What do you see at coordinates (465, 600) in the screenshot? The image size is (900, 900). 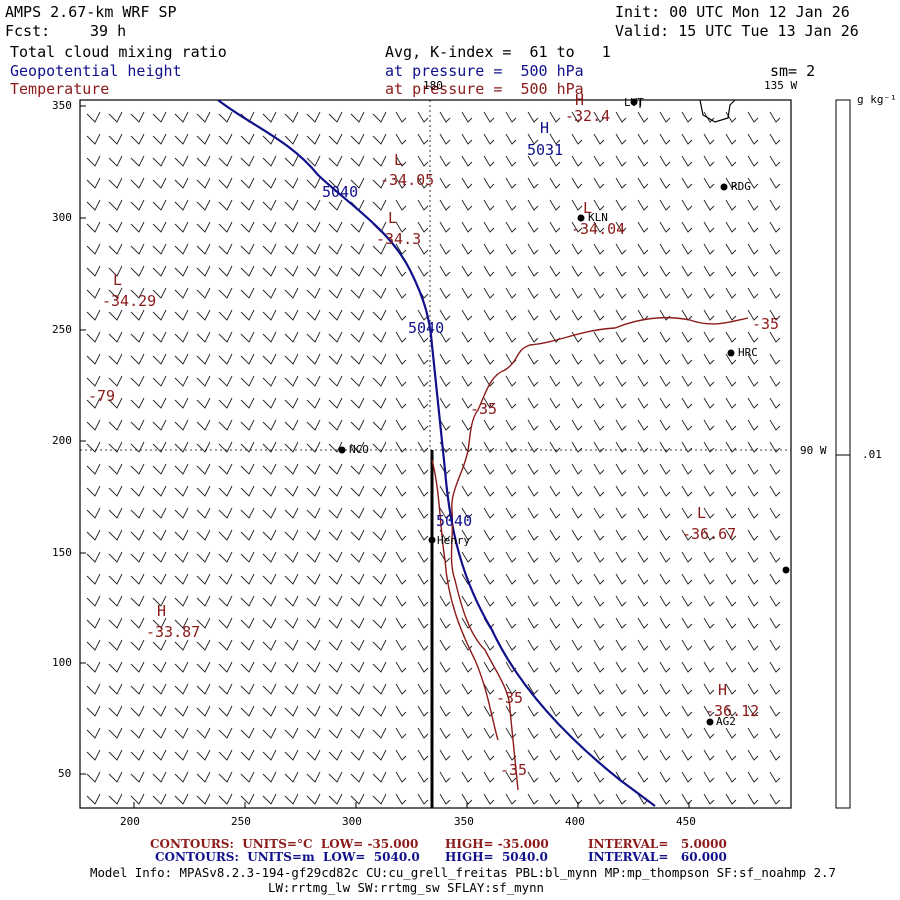 I see `temp-contour-minus35-inner` at bounding box center [465, 600].